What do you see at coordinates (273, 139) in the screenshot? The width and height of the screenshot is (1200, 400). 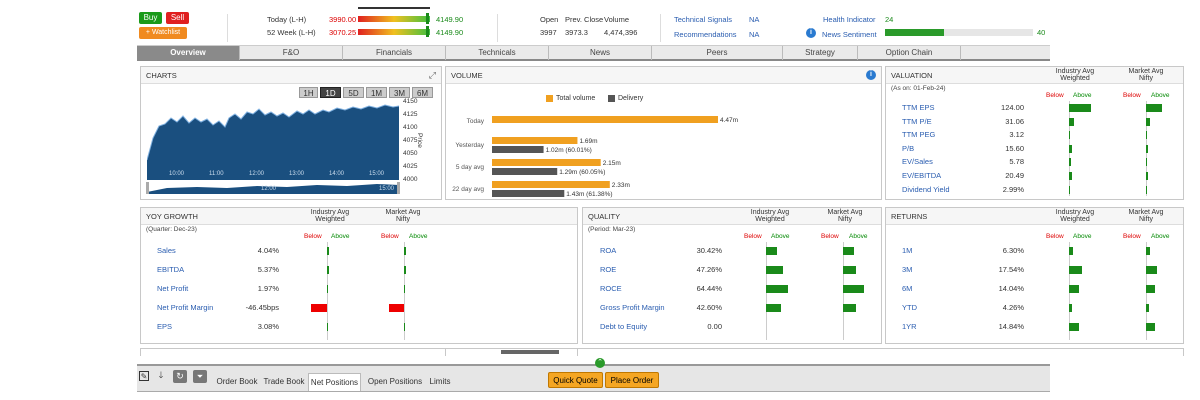 I see `price-area-chart` at bounding box center [273, 139].